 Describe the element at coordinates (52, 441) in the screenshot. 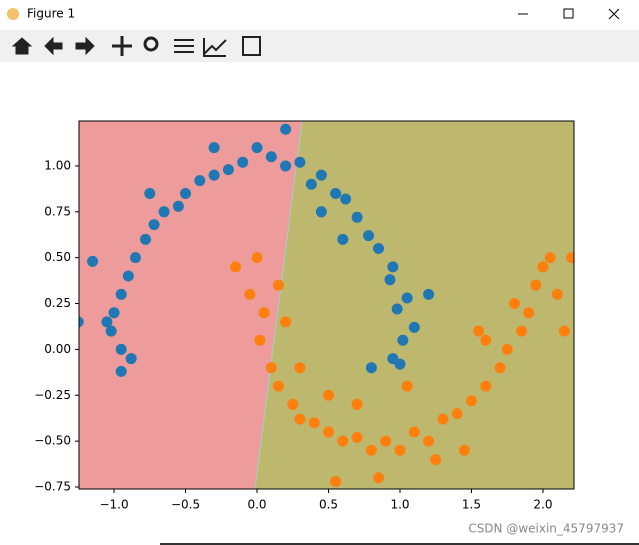

I see `y-tick-label: −0.50` at that location.